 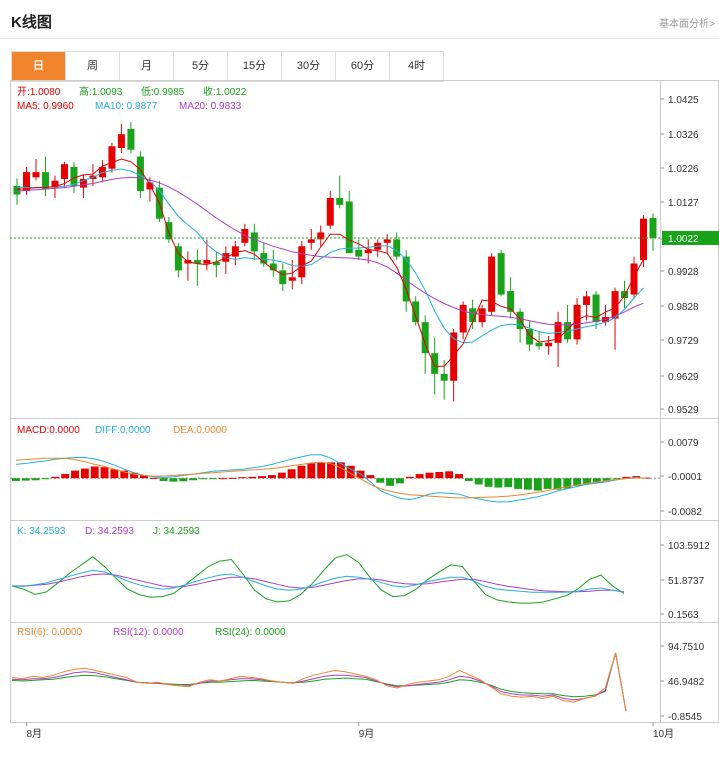 What do you see at coordinates (49, 632) in the screenshot?
I see `rsi-legend: RSI(6): 0.0000` at bounding box center [49, 632].